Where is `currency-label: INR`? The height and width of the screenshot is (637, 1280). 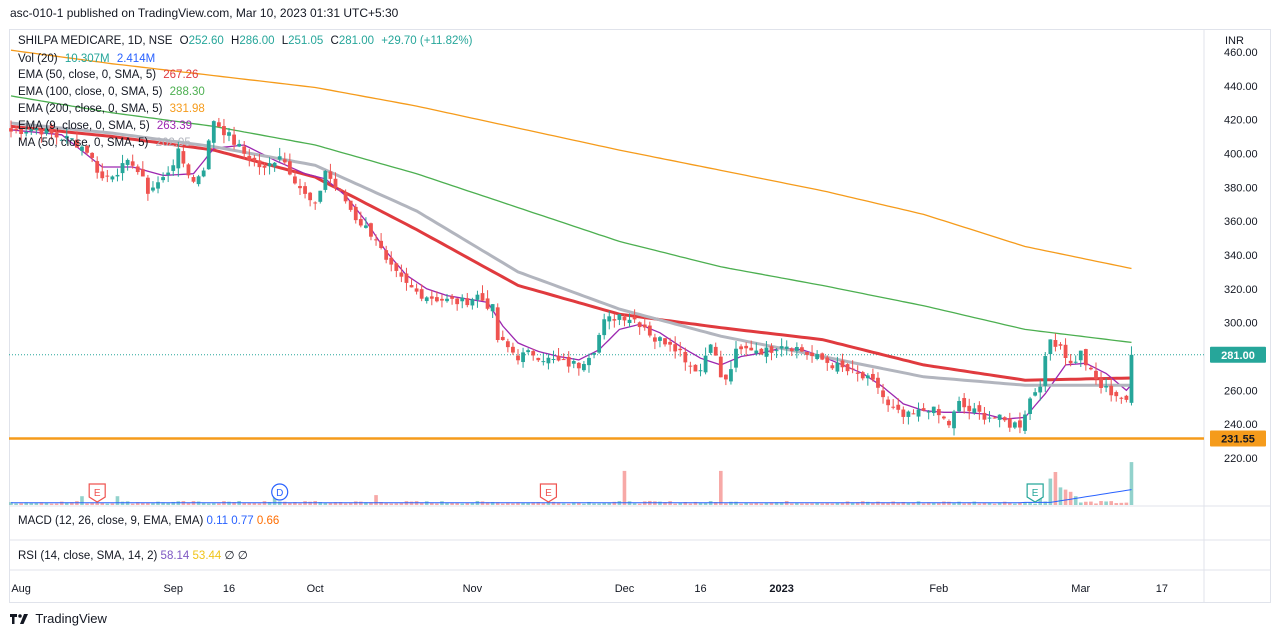
currency-label: INR is located at coordinates (1234, 41).